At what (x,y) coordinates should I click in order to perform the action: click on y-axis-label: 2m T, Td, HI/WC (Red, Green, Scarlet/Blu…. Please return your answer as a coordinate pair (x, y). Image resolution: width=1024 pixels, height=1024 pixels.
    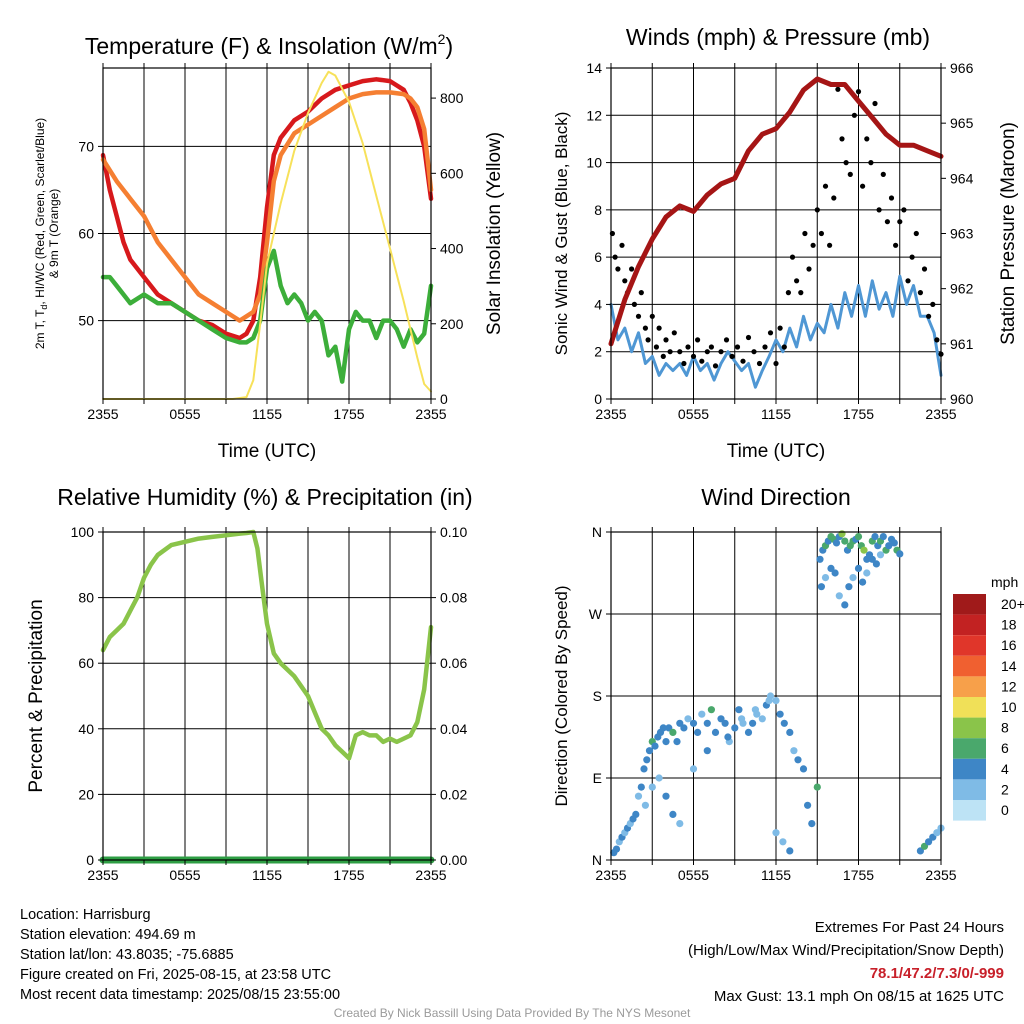
    Looking at the image, I should click on (47, 233).